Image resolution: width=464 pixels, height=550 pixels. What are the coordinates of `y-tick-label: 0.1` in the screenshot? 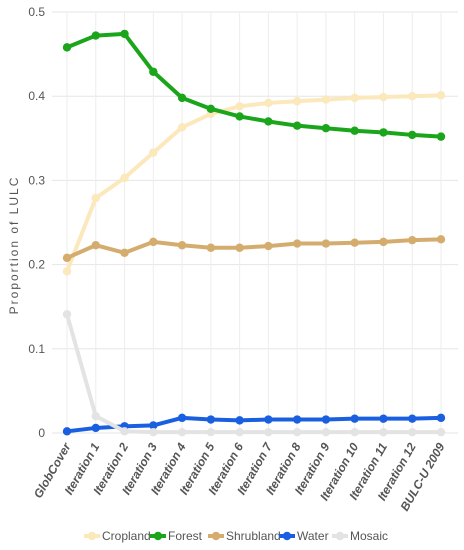 It's located at (36, 349).